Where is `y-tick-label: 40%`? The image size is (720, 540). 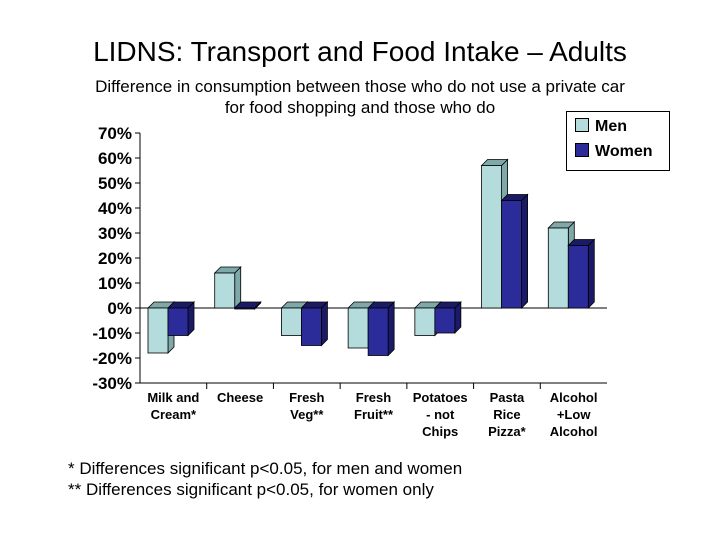 y-tick-label: 40% is located at coordinates (115, 208).